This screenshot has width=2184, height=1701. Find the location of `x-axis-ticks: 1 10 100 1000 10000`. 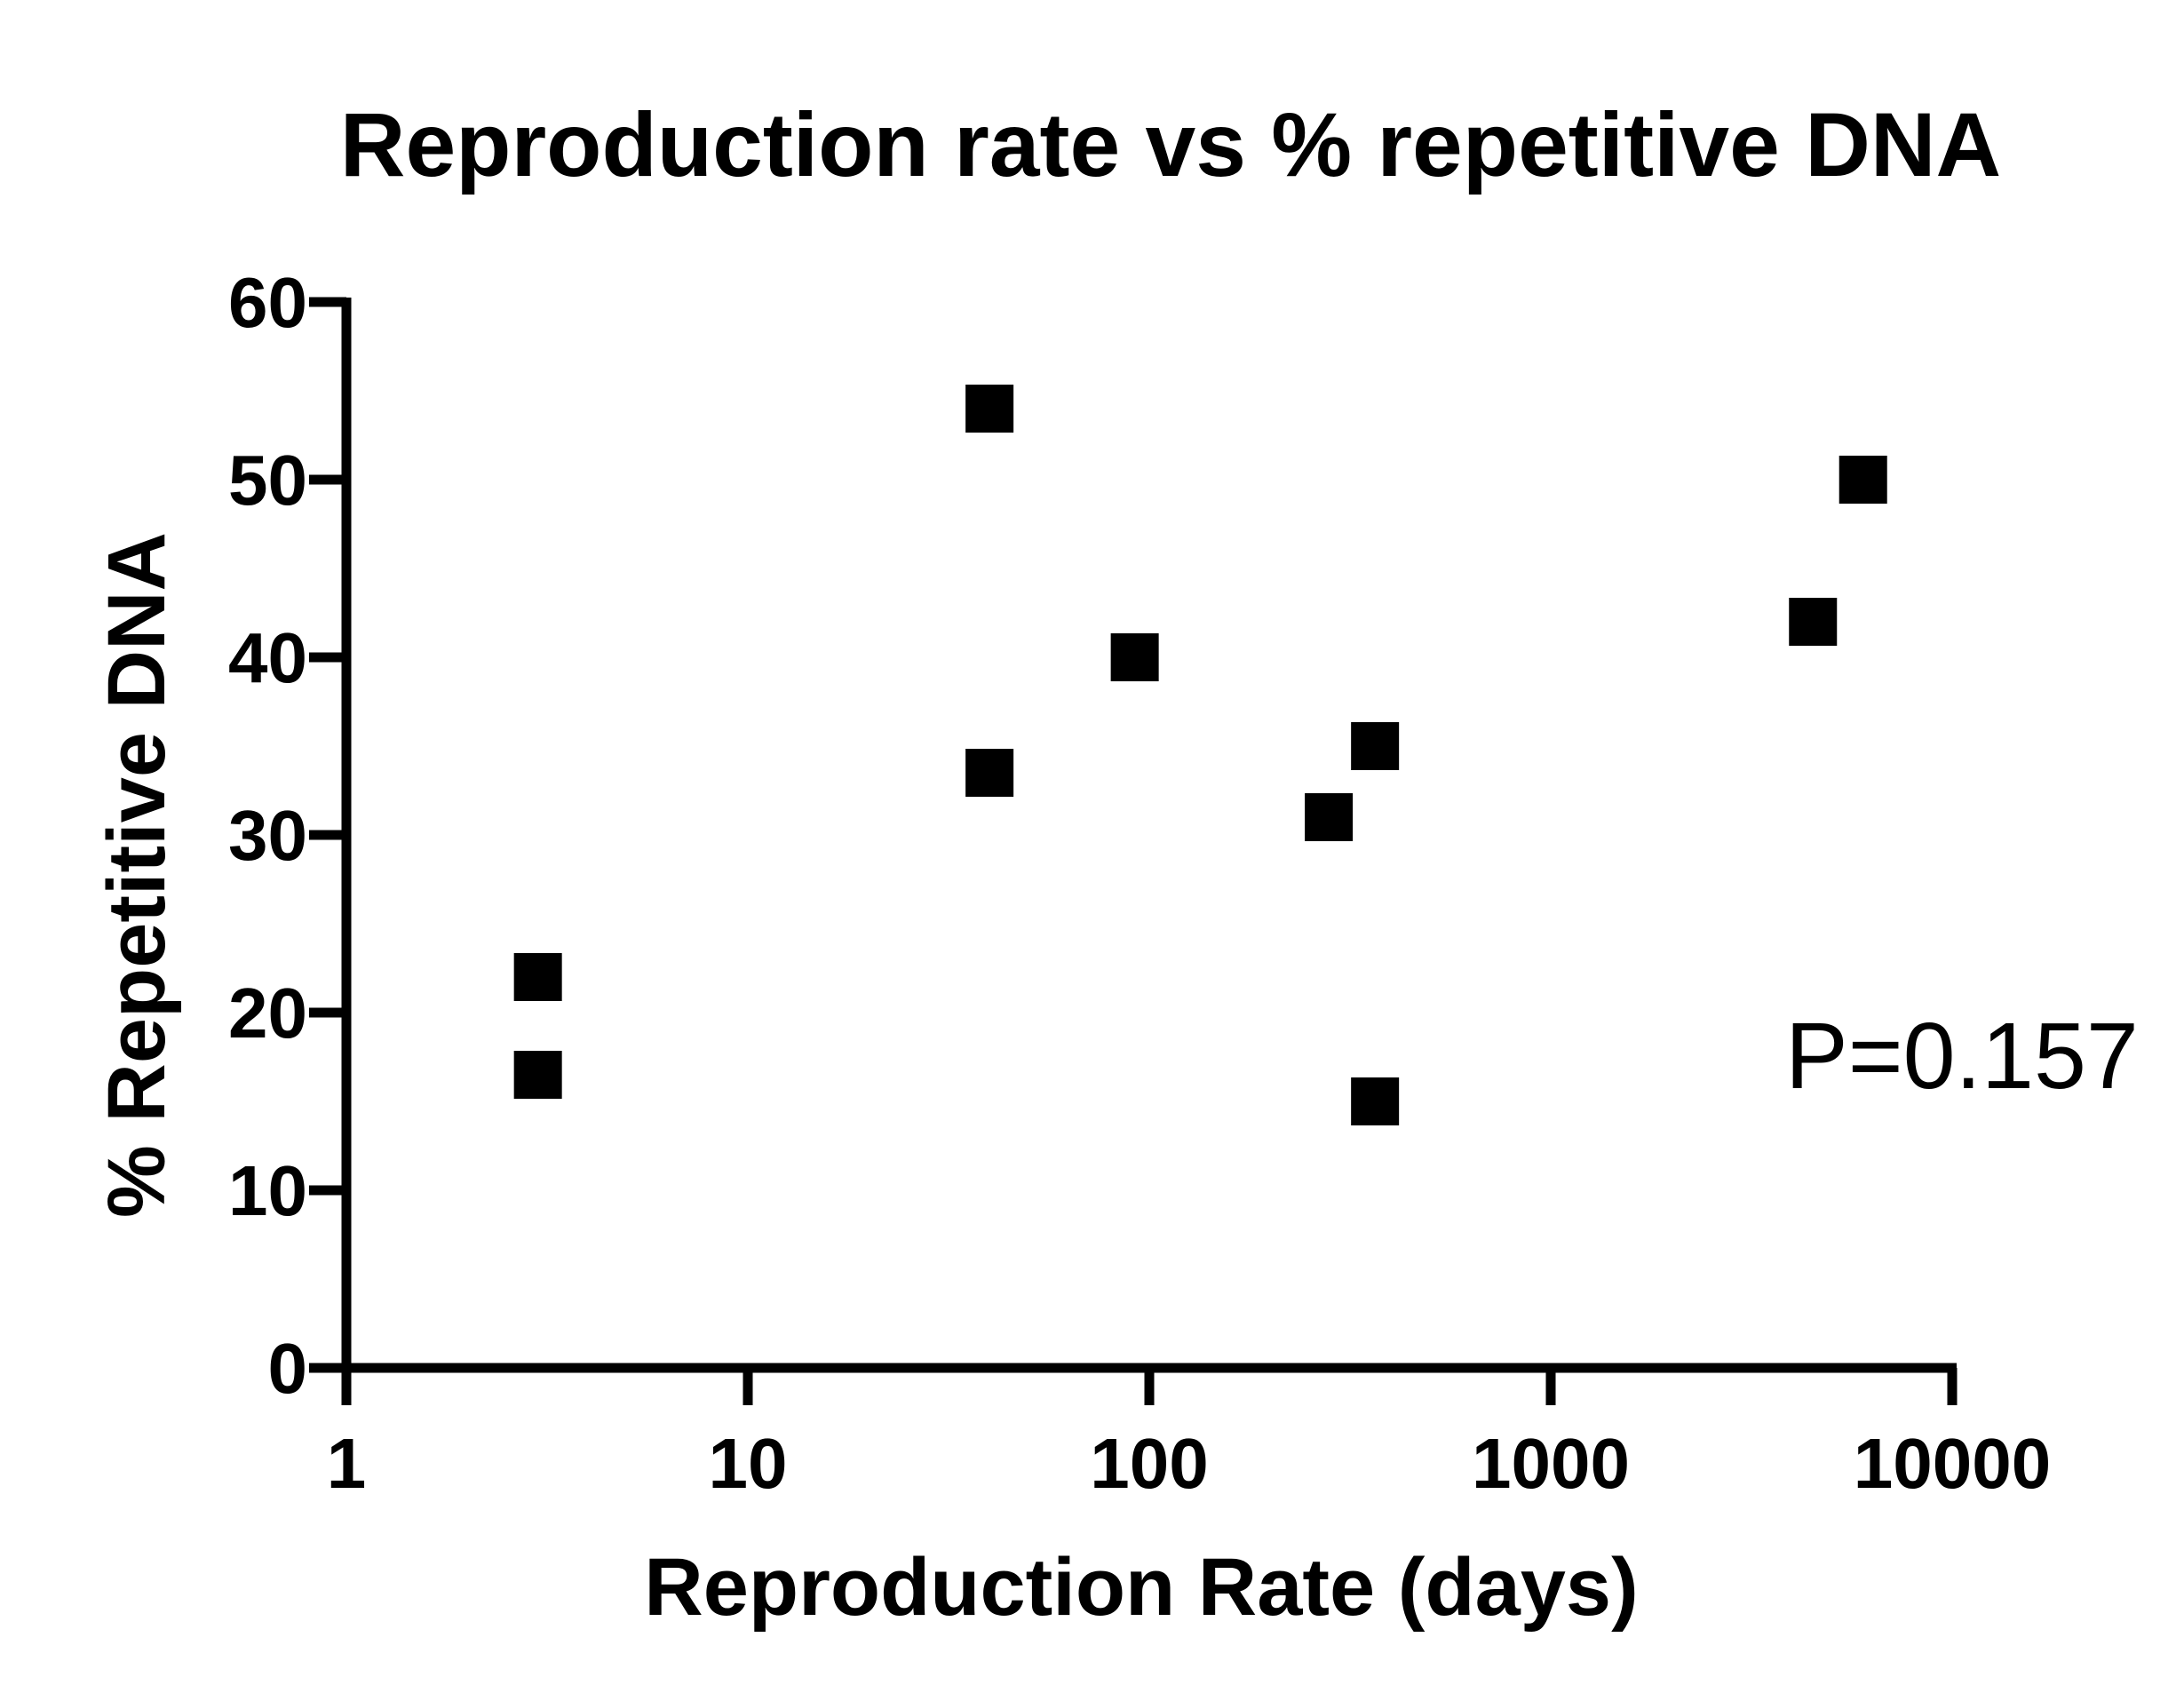

x-axis-ticks: 1 10 100 1000 10000 is located at coordinates (1189, 1435).